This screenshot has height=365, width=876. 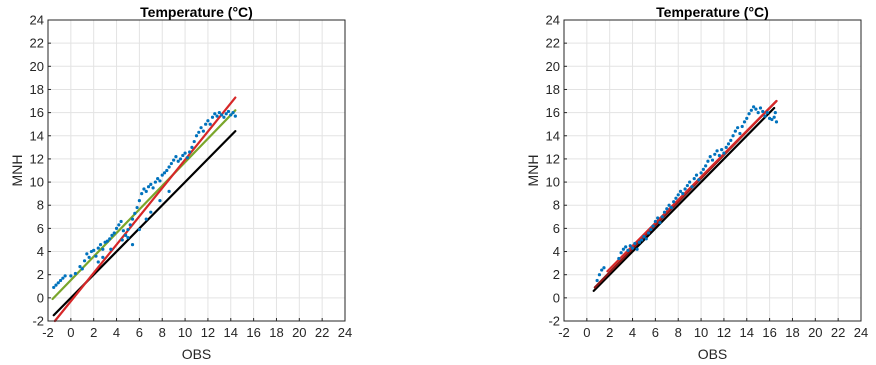 I want to click on x-tick-label: 2, so click(x=609, y=332).